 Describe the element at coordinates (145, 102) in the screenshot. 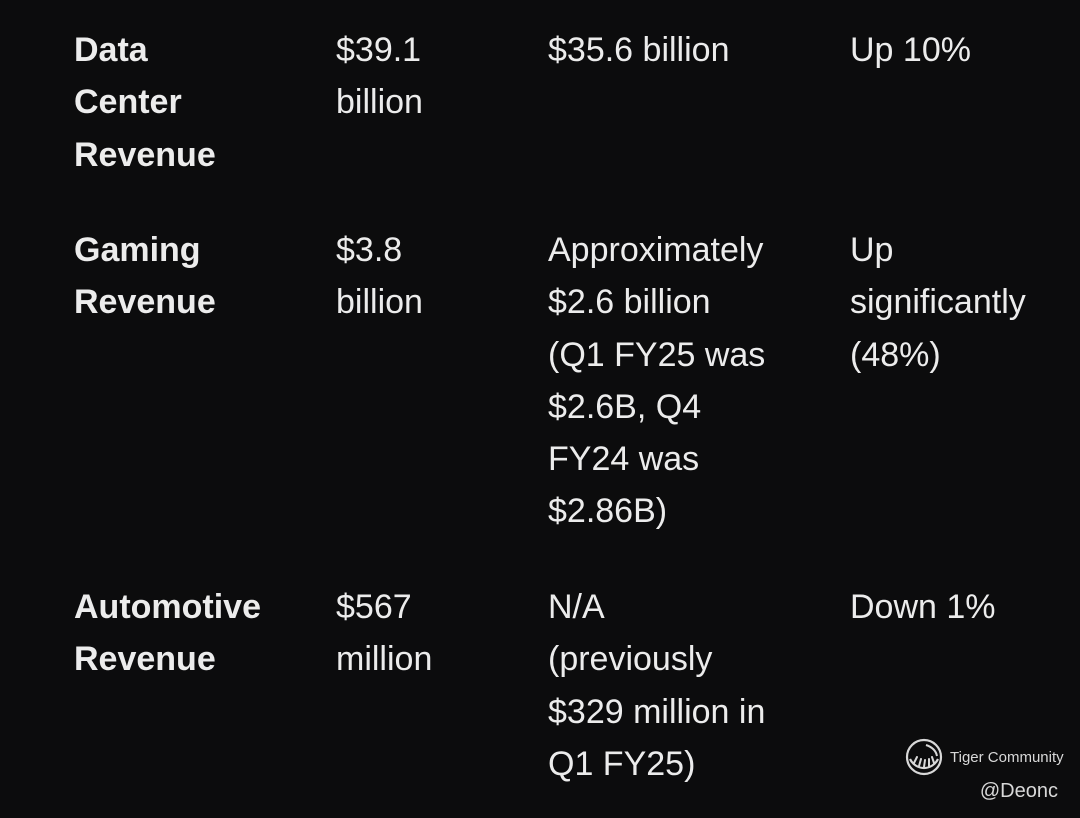

I see `metric-cell: Data Center Revenue` at that location.